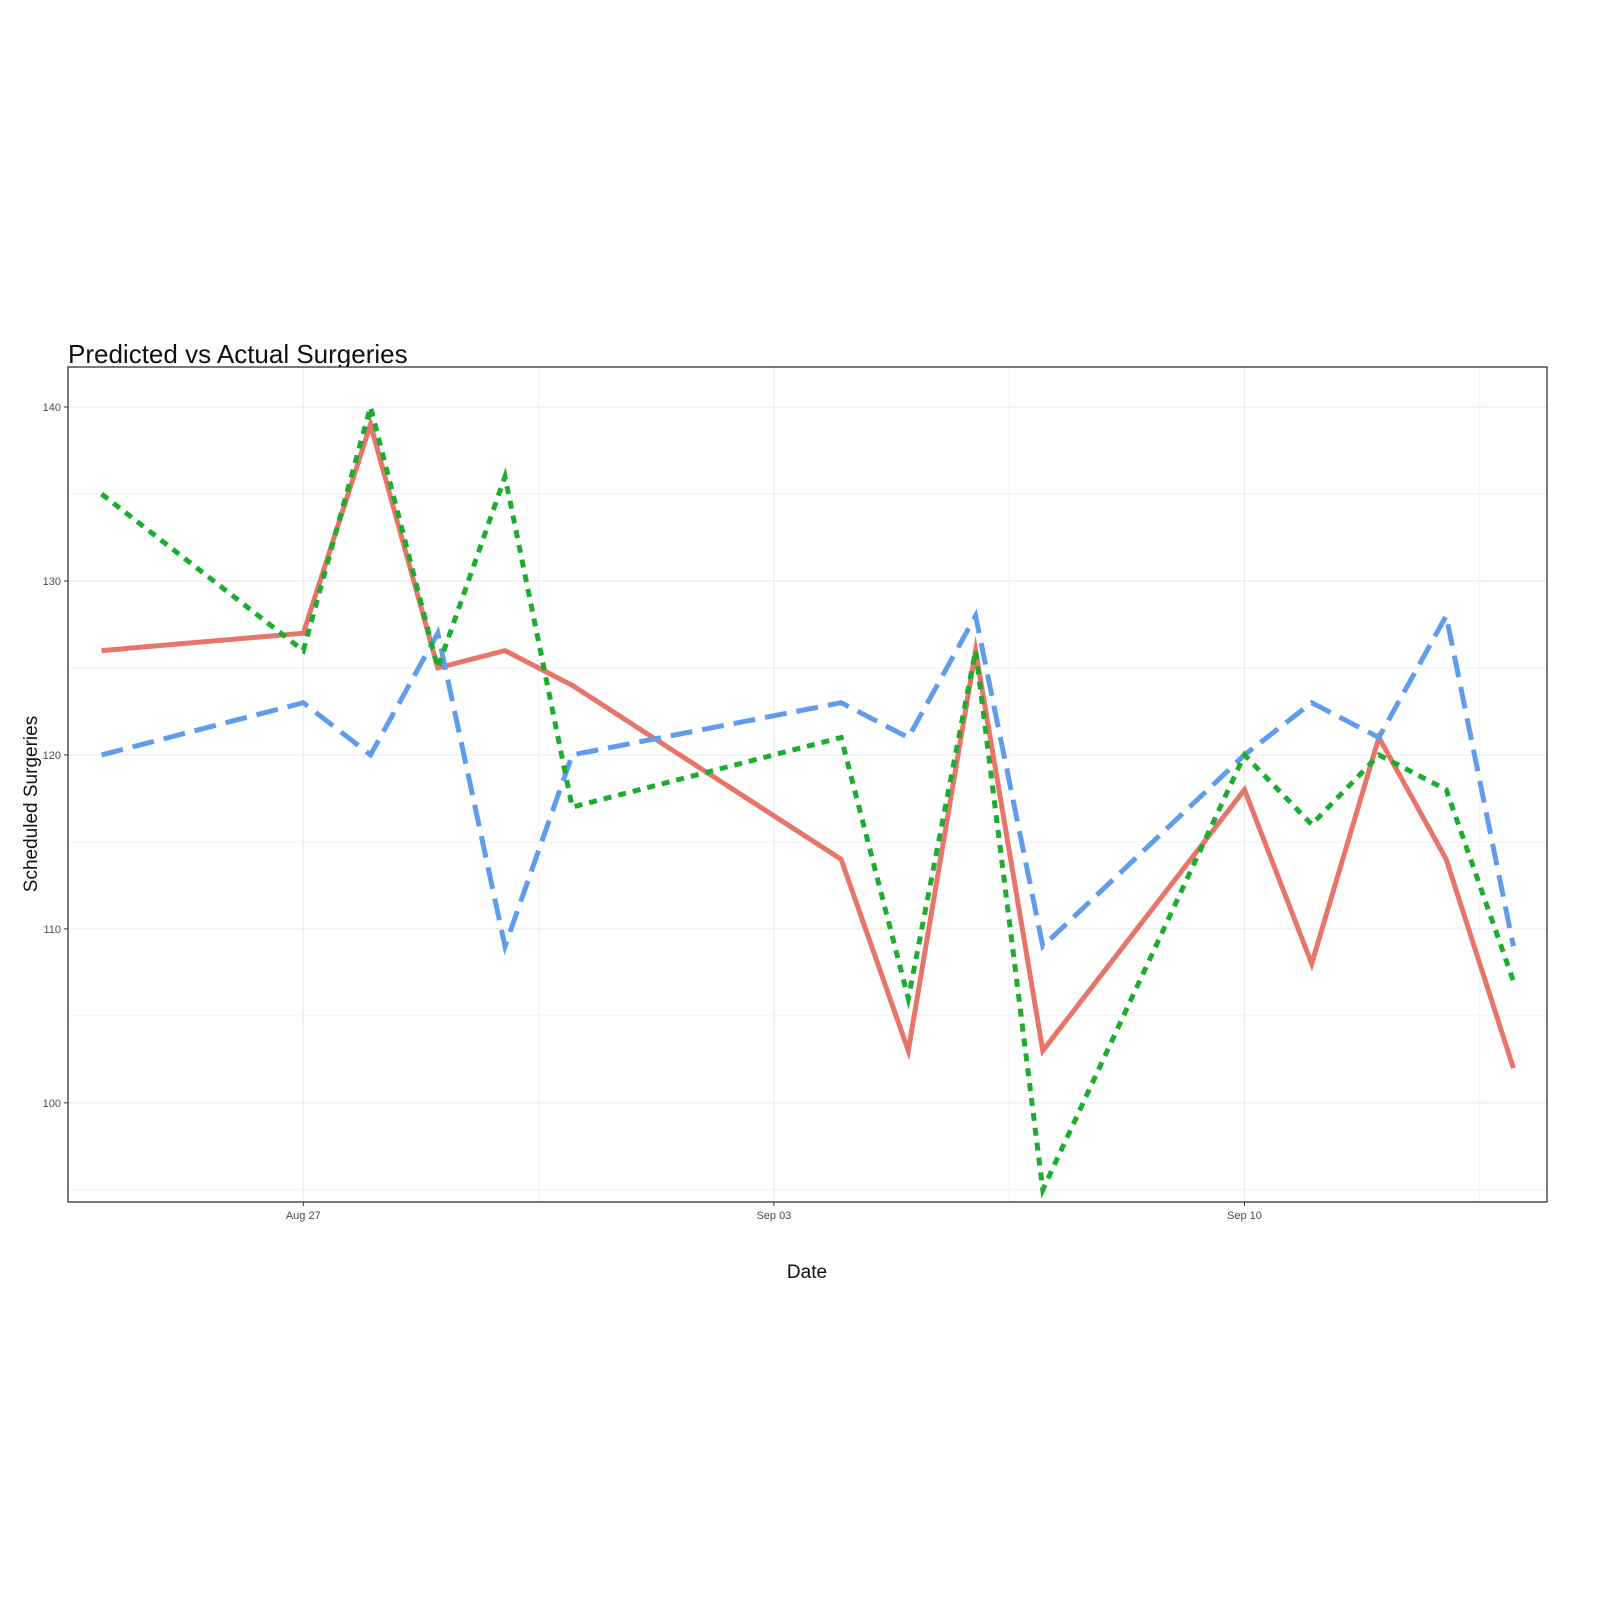 This screenshot has width=1600, height=1600. Describe the element at coordinates (52, 1104) in the screenshot. I see `y-tick-label: 100` at that location.